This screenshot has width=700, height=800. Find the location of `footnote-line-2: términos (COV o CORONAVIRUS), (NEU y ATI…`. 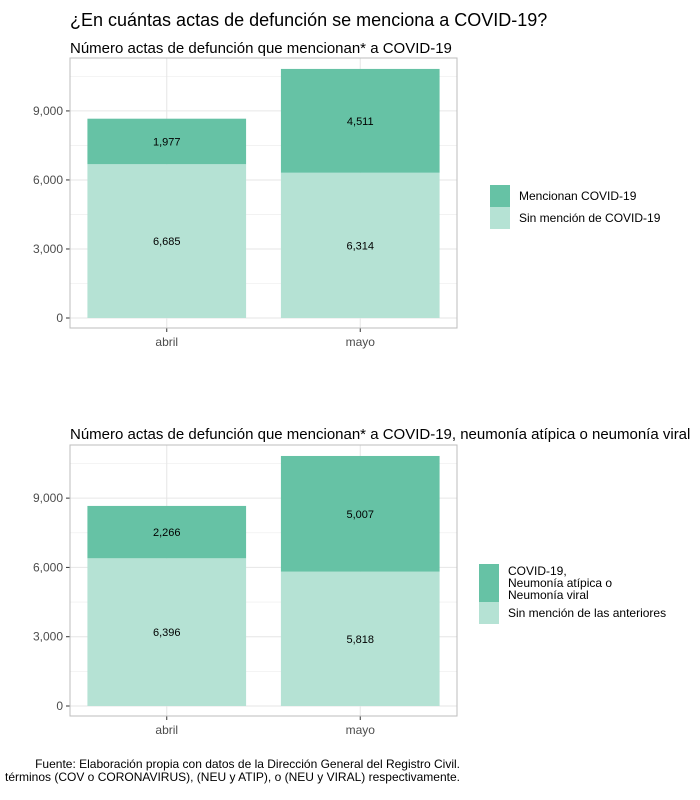

footnote-line-2: términos (COV o CORONAVIRUS), (NEU y ATI… is located at coordinates (232, 777).